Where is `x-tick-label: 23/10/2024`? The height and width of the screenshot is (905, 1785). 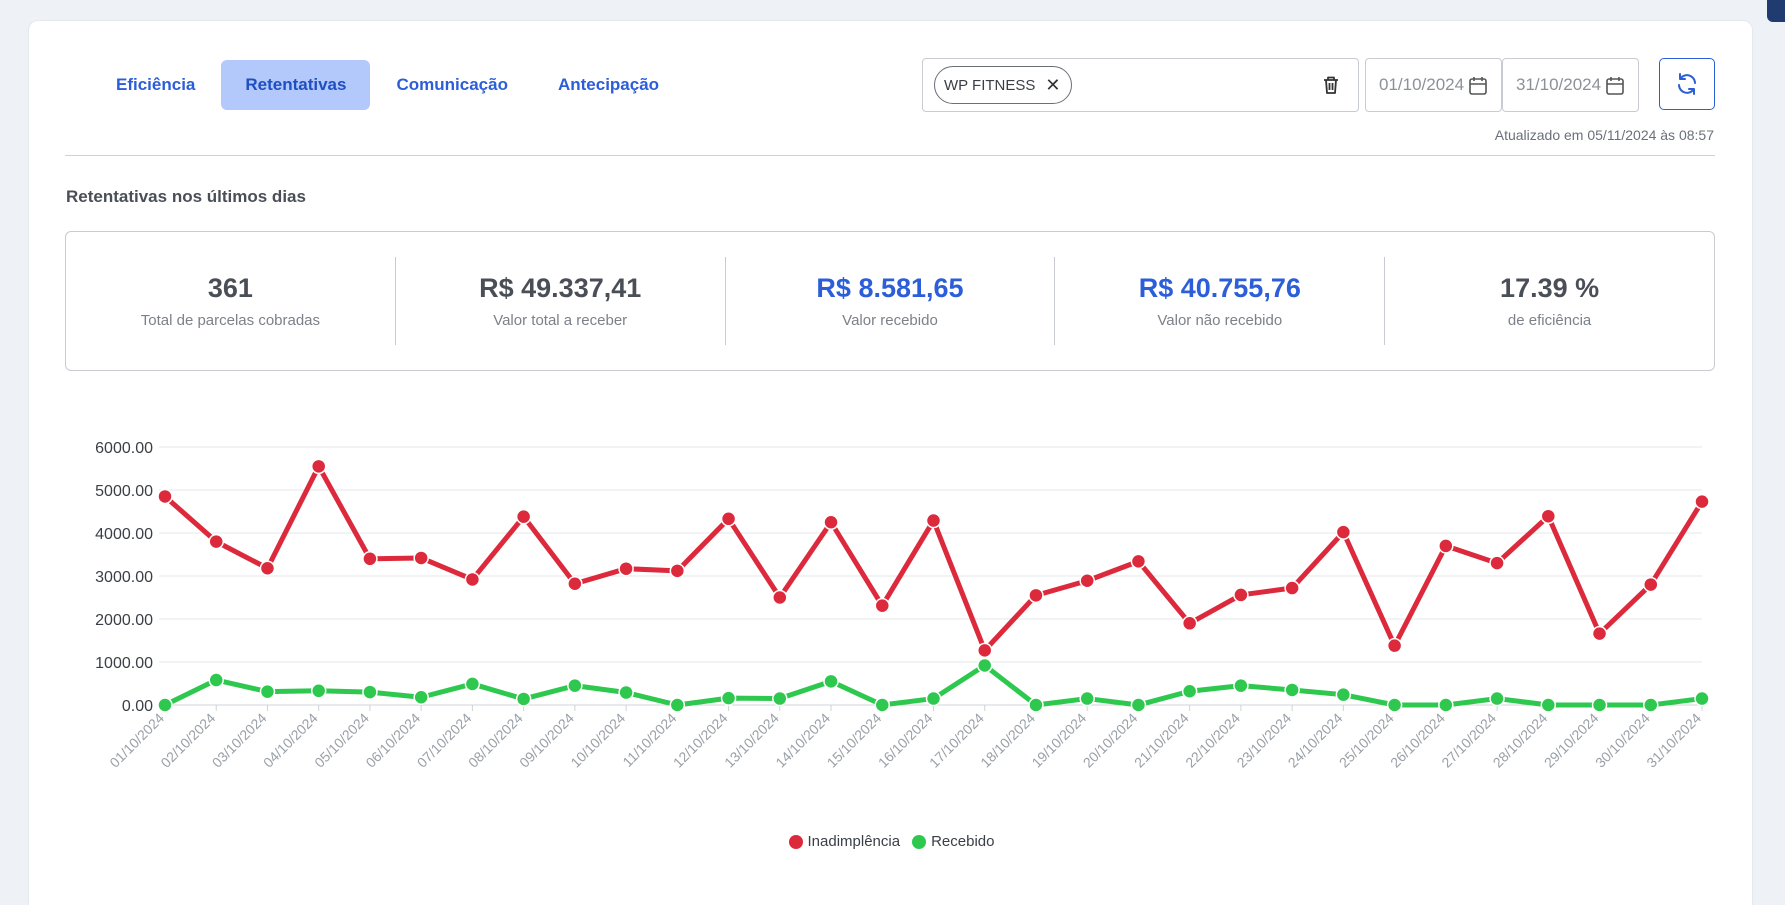
x-tick-label: 23/10/2024 is located at coordinates (1263, 740).